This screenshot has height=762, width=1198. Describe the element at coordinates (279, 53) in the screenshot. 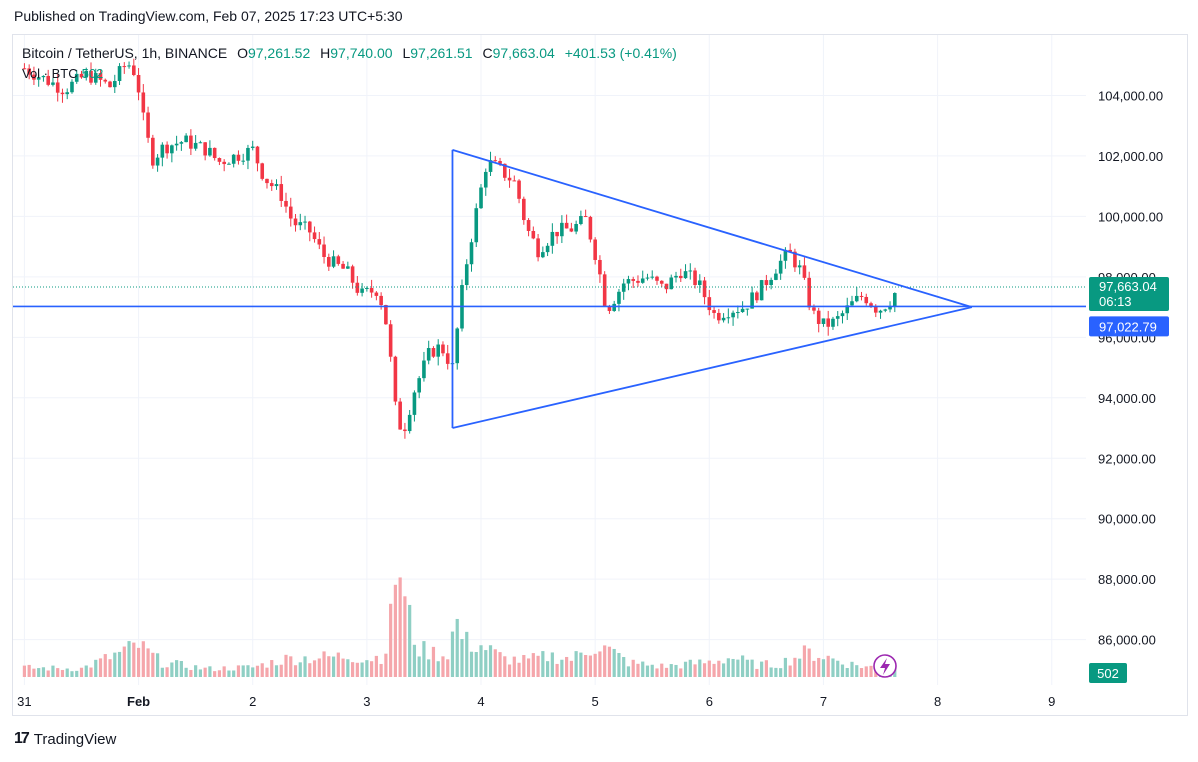

I see `open-value: 97,261.52` at that location.